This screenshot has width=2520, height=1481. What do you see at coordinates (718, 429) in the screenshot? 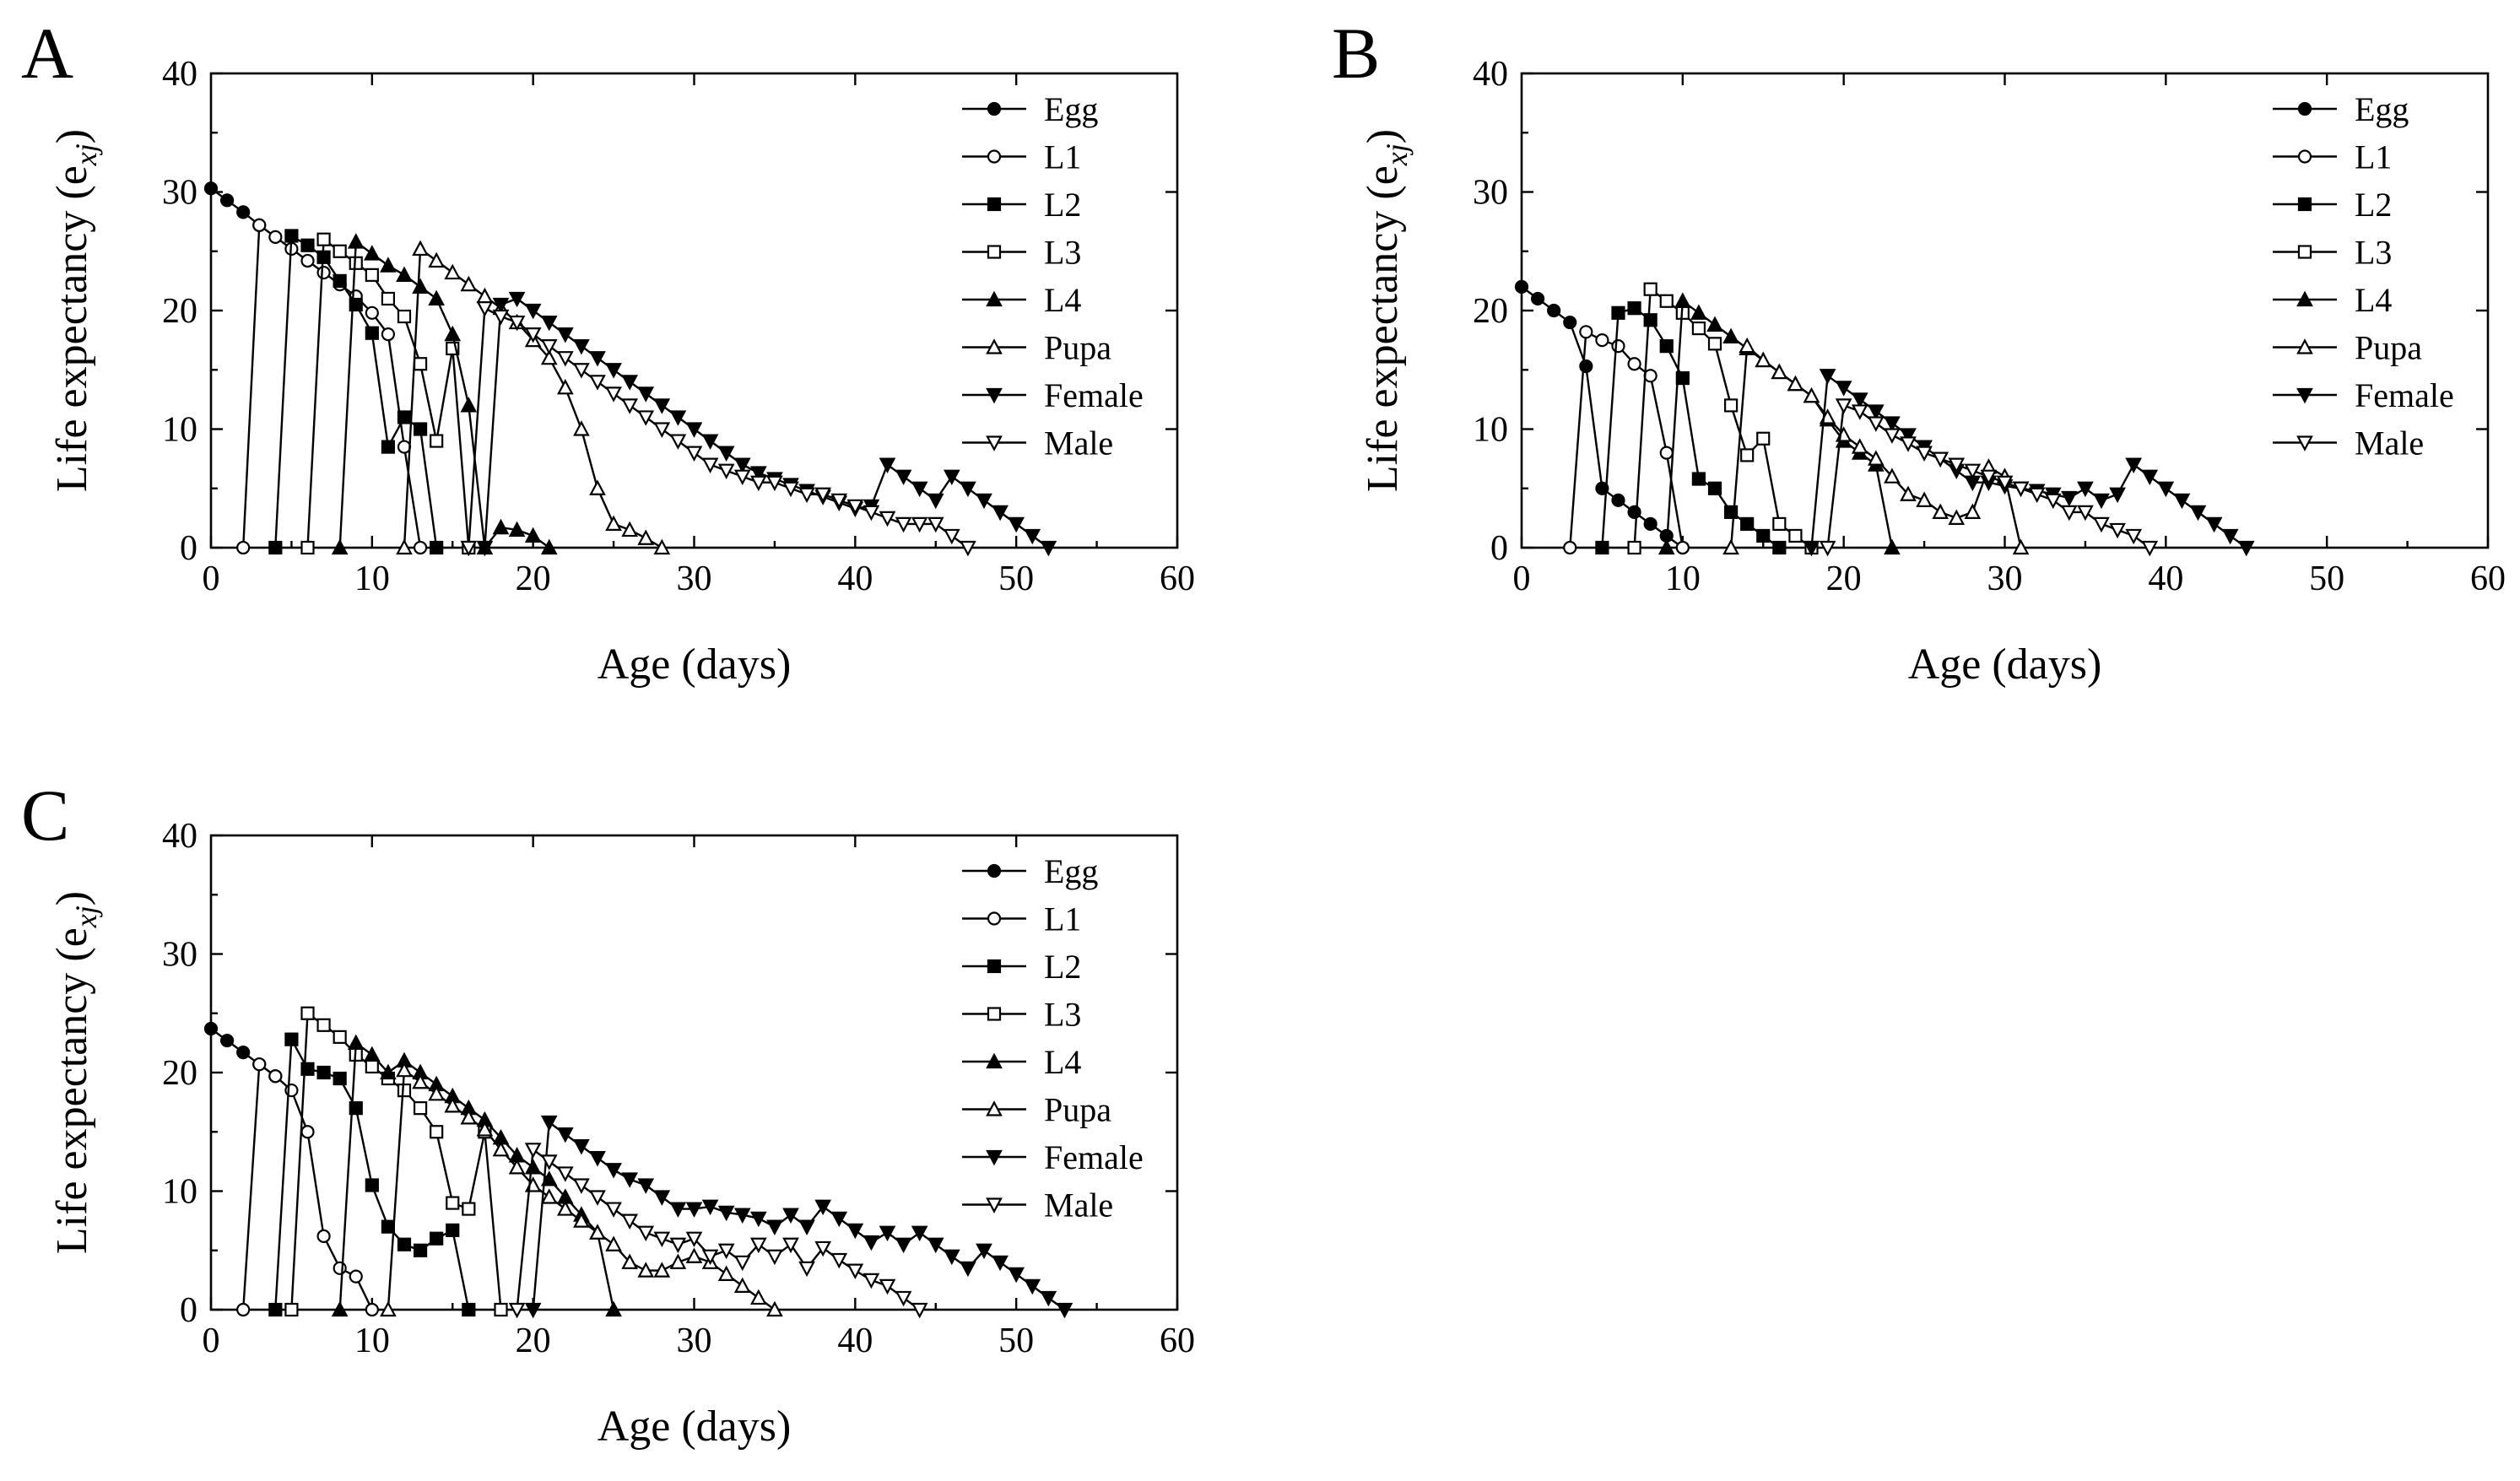
I see `series-male` at bounding box center [718, 429].